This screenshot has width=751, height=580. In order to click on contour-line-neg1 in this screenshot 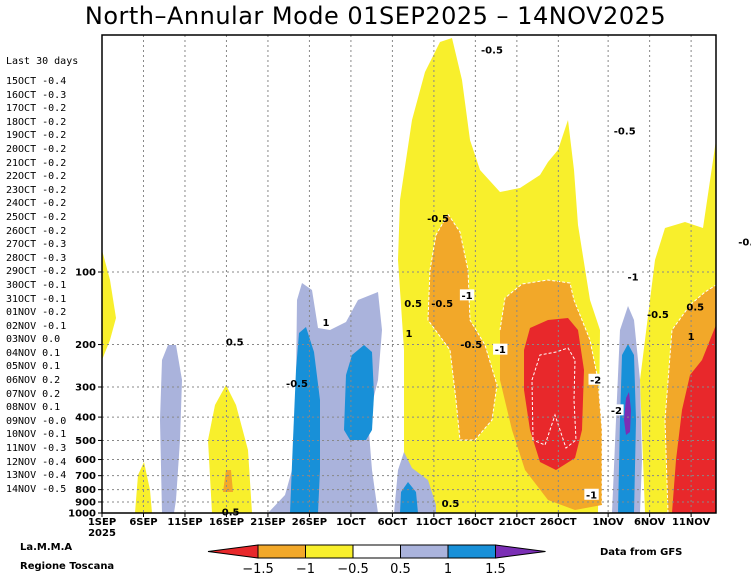, I will do `click(690, 398)`.